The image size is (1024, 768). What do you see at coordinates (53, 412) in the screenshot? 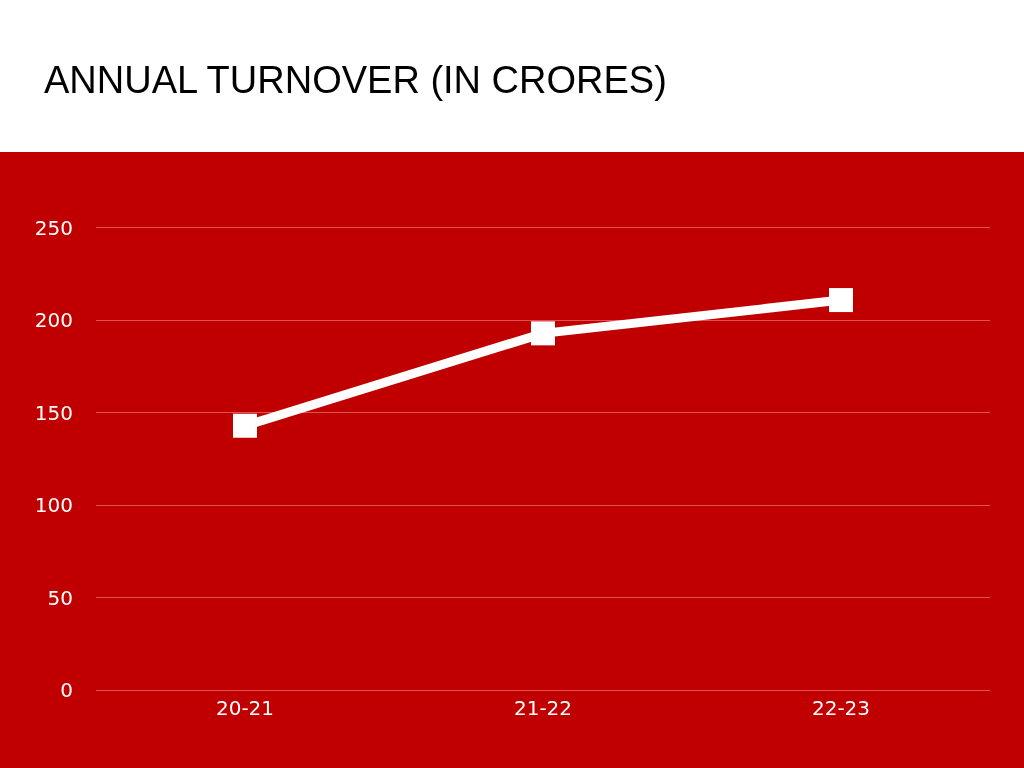
I see `y-tick-label: 150` at bounding box center [53, 412].